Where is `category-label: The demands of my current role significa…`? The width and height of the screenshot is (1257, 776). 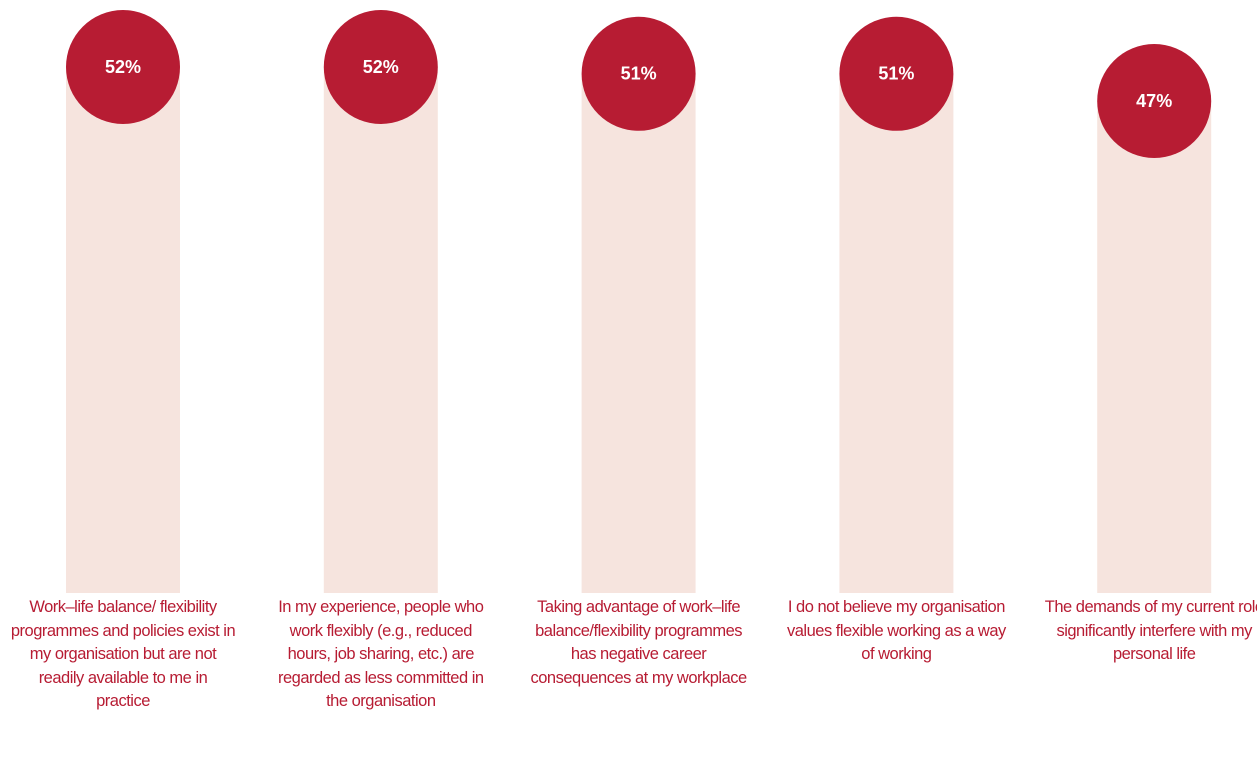
category-label: The demands of my current role significa… is located at coordinates (1150, 631).